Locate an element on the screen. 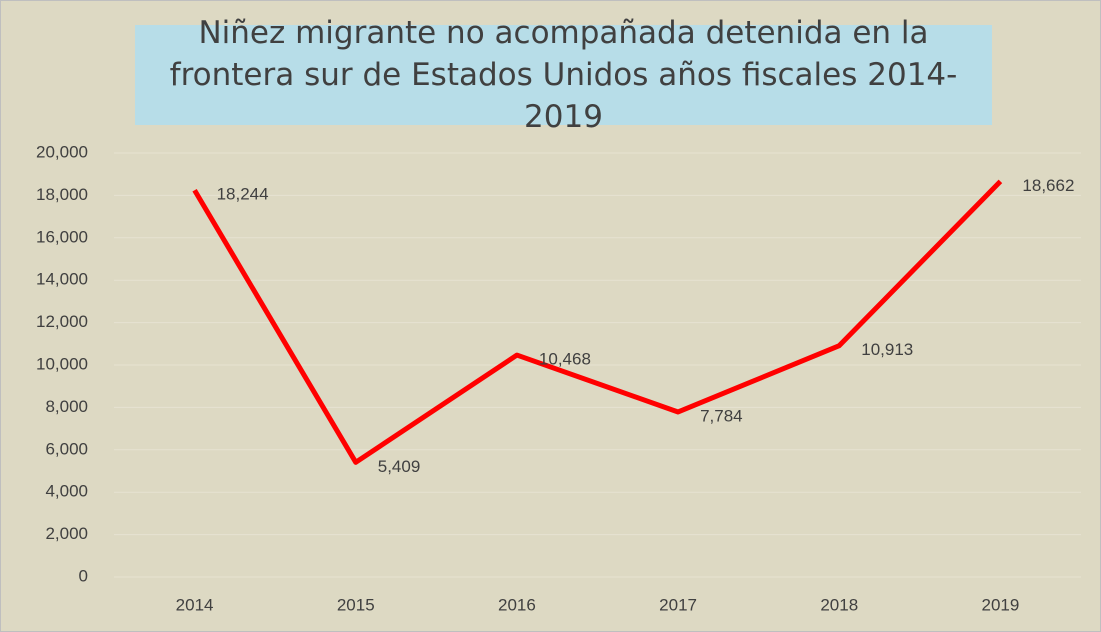  y-tick-label: 16,000 is located at coordinates (62, 236).